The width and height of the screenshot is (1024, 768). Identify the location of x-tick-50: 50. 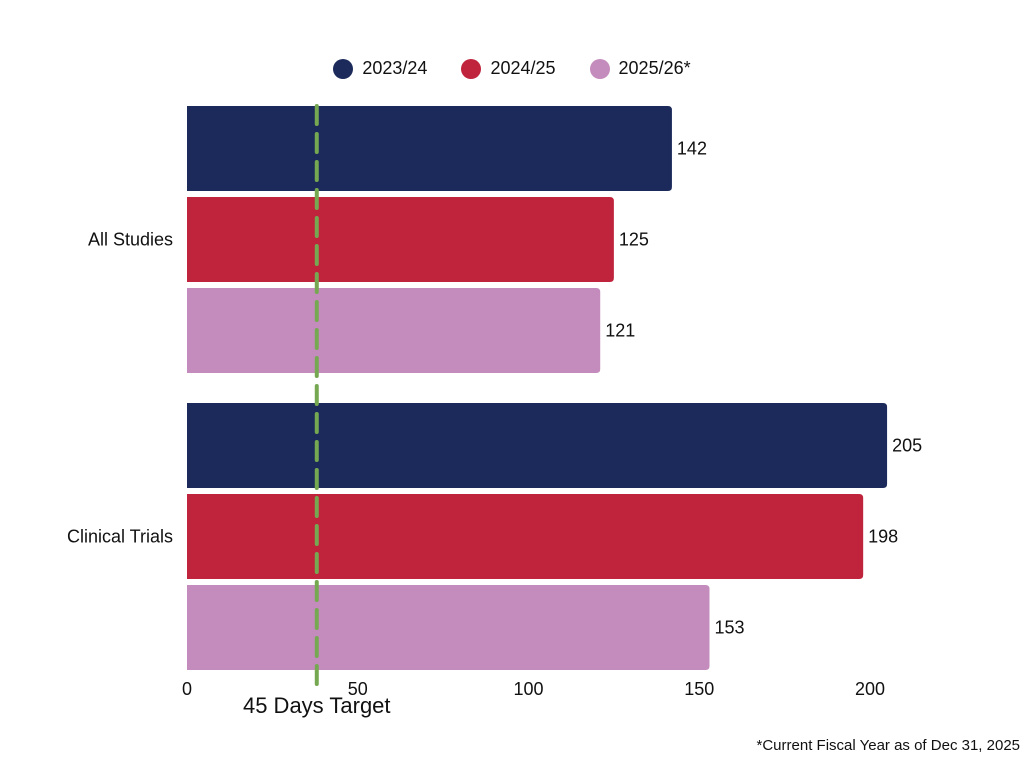
(358, 689).